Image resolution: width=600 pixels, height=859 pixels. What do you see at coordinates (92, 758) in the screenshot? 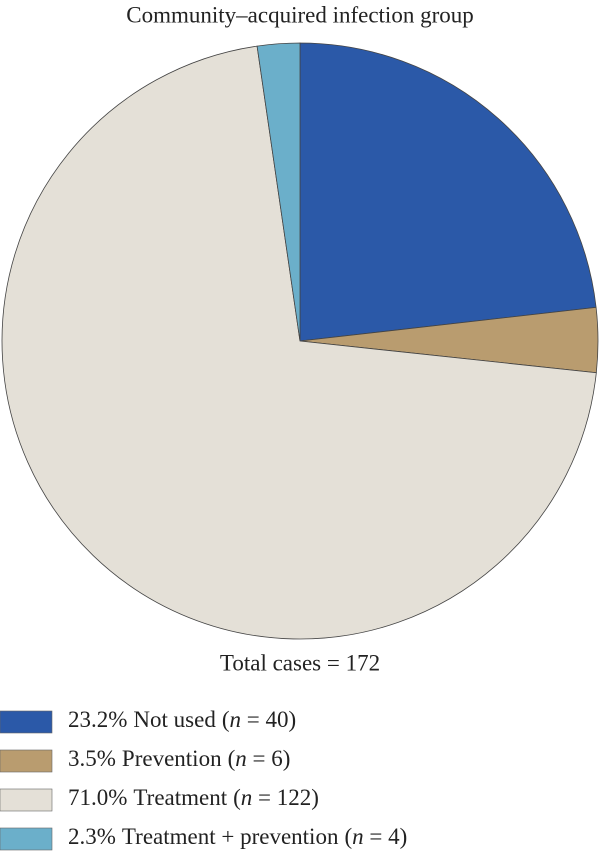
I see `legend-value-label: 3.5%` at bounding box center [92, 758].